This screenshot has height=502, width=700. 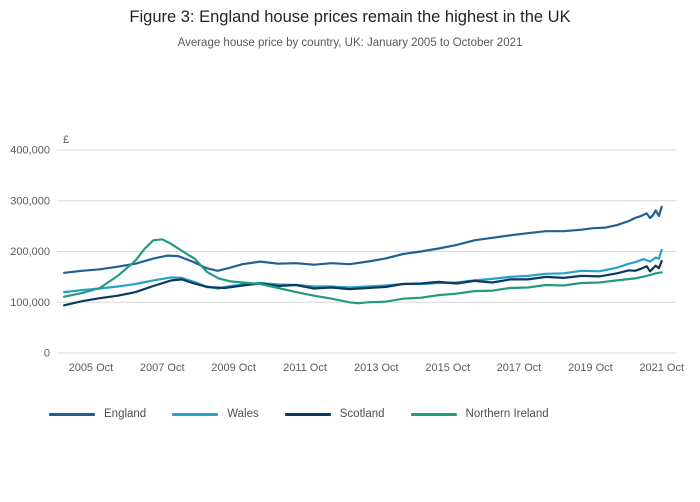 What do you see at coordinates (30, 303) in the screenshot?
I see `y-tick-label: 100,000` at bounding box center [30, 303].